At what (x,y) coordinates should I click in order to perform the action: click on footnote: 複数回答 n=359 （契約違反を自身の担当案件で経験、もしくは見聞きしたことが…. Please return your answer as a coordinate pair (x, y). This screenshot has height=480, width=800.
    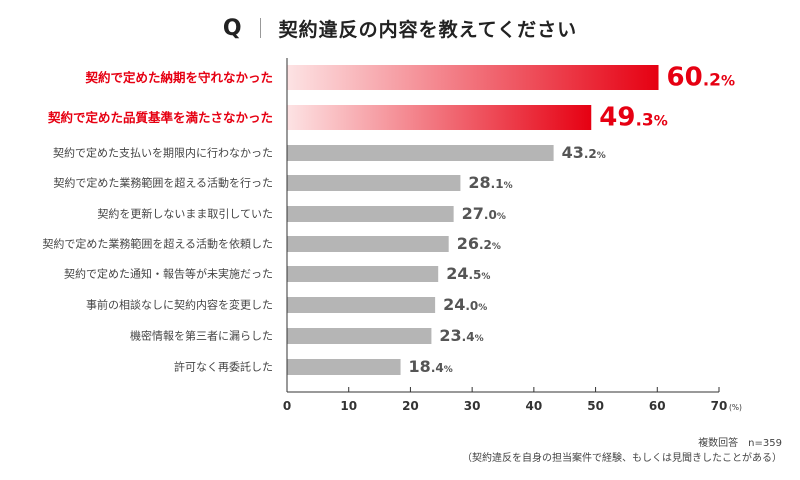
    Looking at the image, I should click on (622, 451).